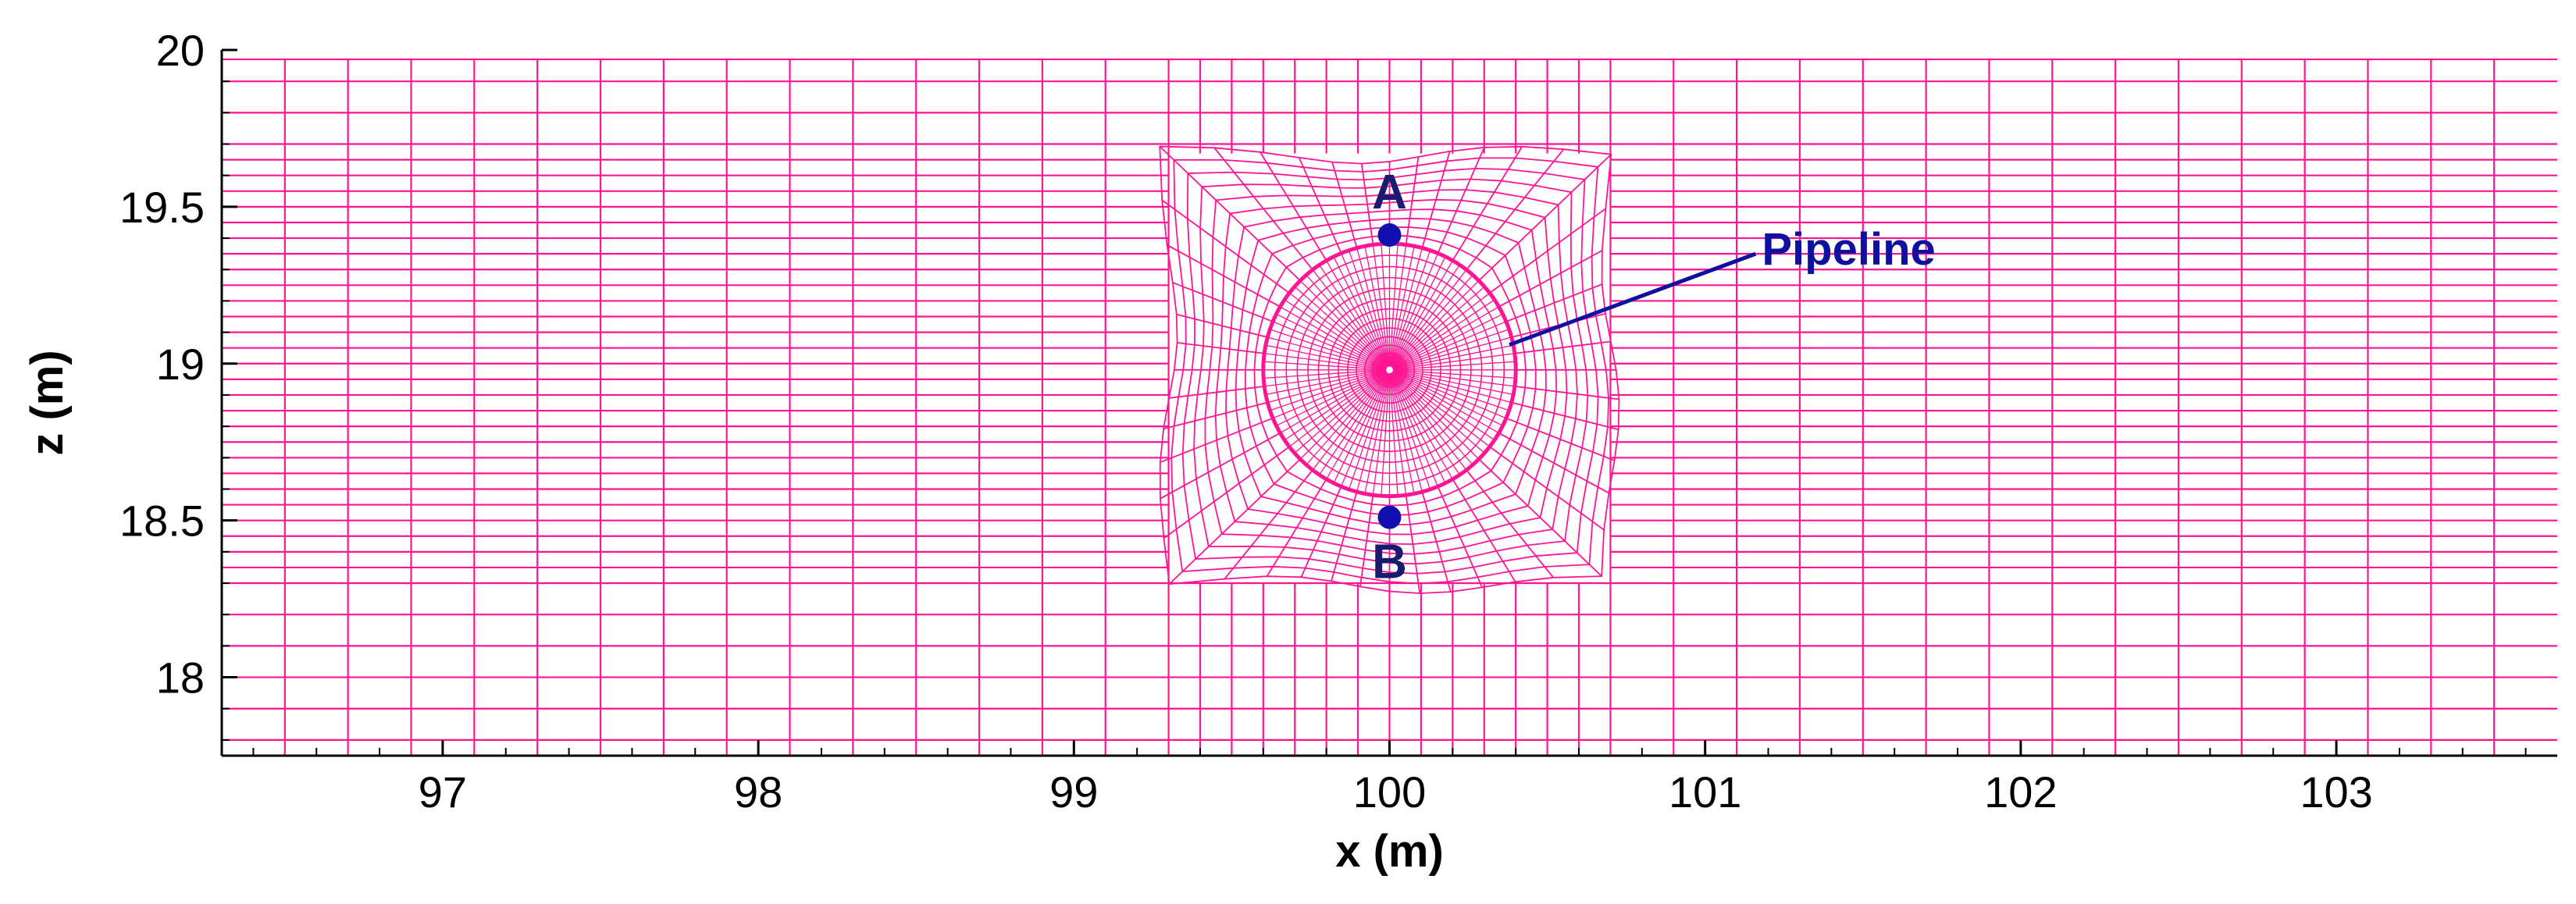  I want to click on z-tick-label: 20, so click(180, 50).